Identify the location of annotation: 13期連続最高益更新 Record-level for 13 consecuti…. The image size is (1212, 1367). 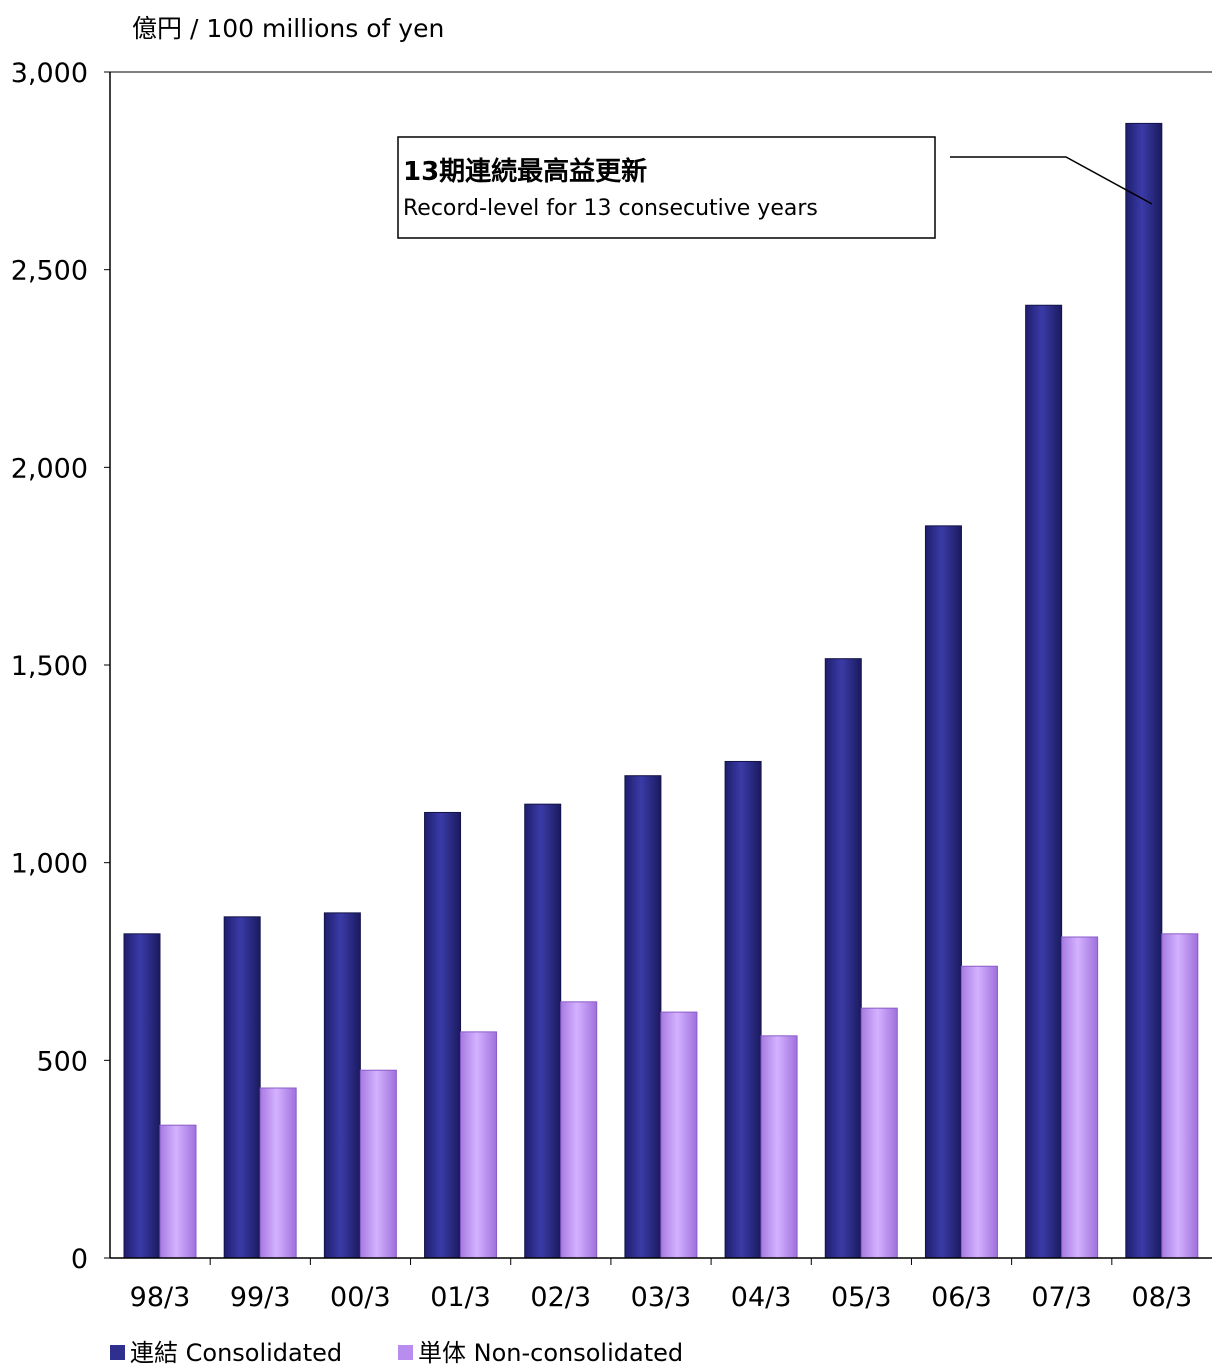
(775, 187).